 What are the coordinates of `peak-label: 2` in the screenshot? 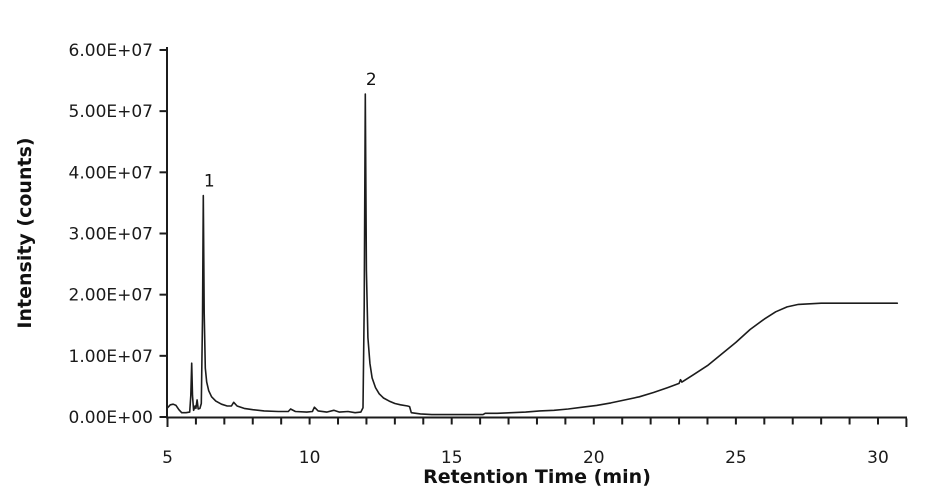 It's located at (371, 80).